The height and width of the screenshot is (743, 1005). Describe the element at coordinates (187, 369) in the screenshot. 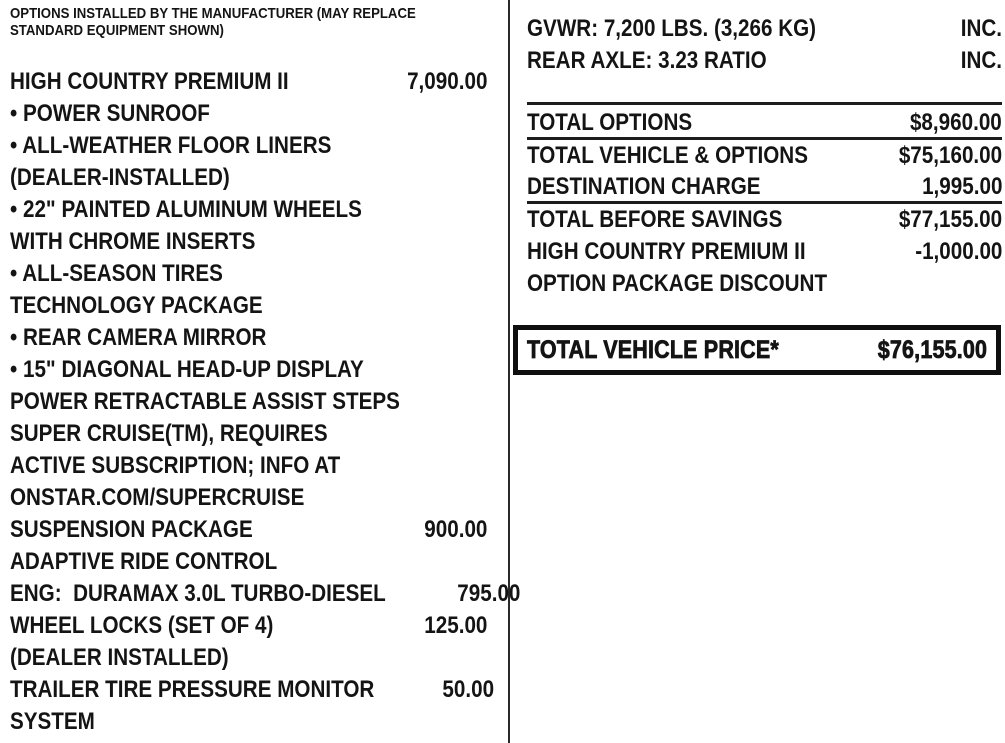

I see `option-label: • 15" DIAGONAL HEAD-UP DISPLAY` at that location.